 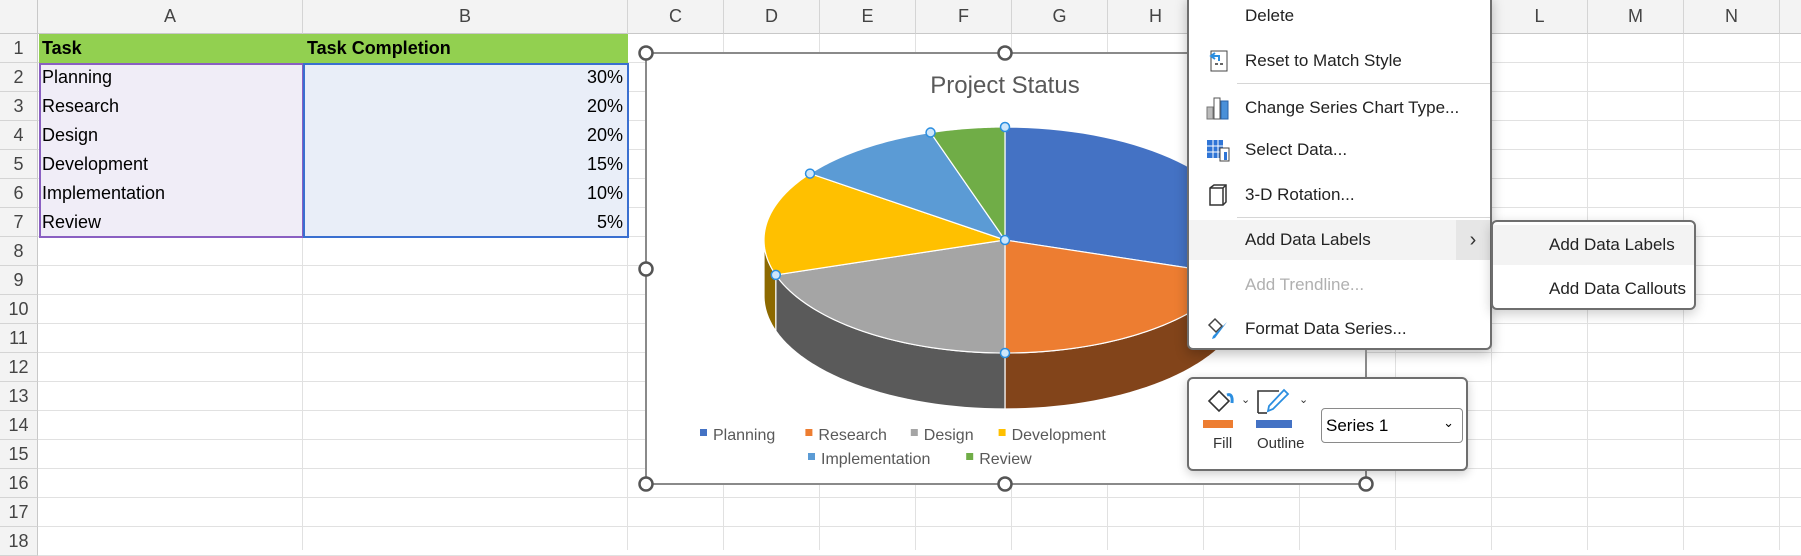 What do you see at coordinates (81, 106) in the screenshot?
I see `cell-a3: Research` at bounding box center [81, 106].